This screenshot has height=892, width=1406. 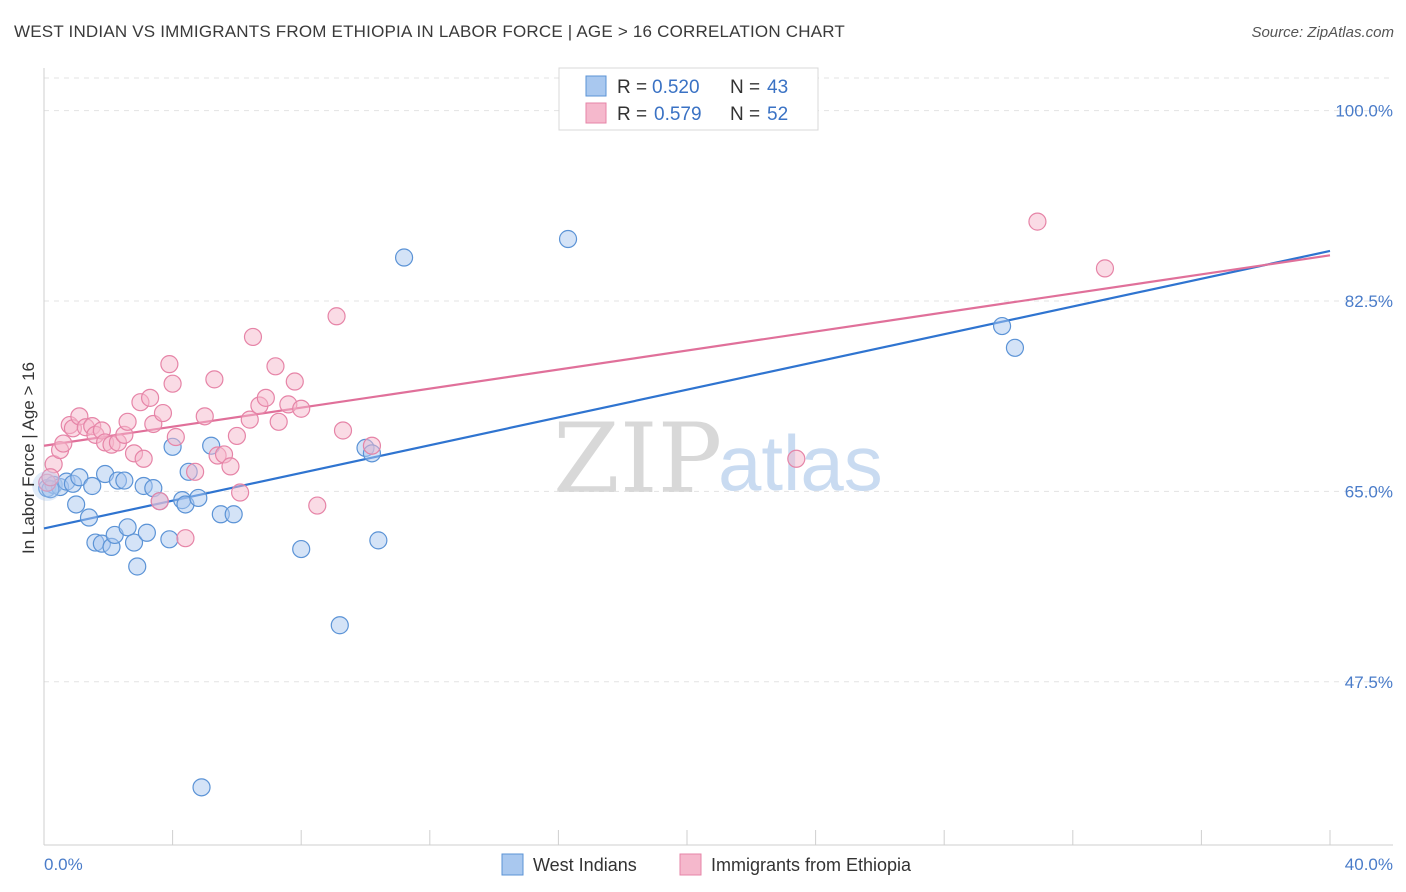 What do you see at coordinates (1322, 32) in the screenshot?
I see `chart-source: Source: ZipAtlas.com` at bounding box center [1322, 32].